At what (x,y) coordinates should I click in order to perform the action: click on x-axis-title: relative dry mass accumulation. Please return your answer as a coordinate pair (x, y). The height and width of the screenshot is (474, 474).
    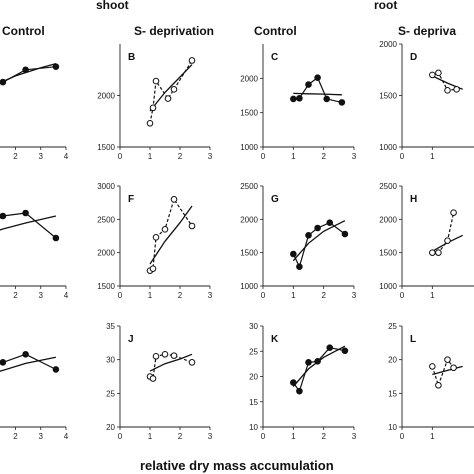
    Looking at the image, I should click on (237, 465).